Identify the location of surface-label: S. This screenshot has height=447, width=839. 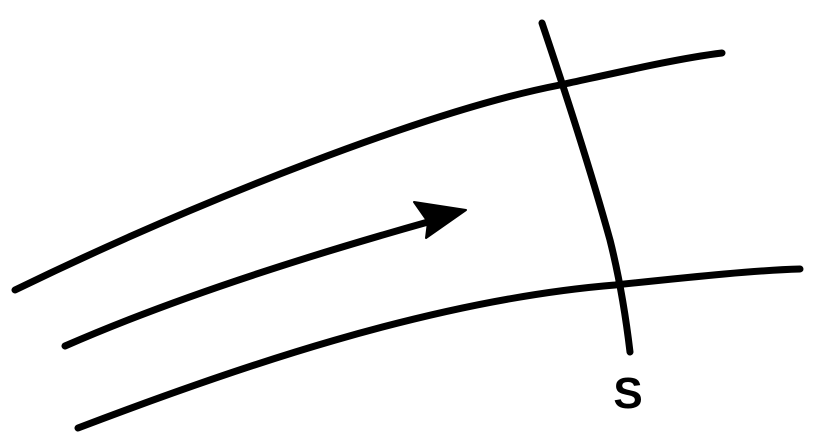
(627, 393).